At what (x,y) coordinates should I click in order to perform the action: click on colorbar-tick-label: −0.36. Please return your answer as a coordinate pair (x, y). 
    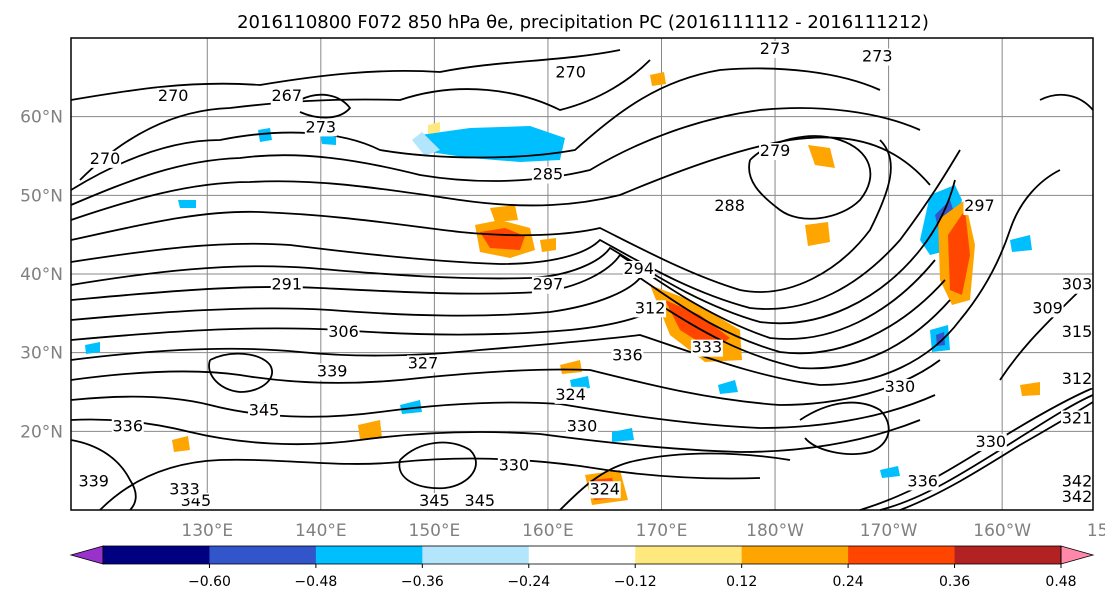
    Looking at the image, I should click on (422, 582).